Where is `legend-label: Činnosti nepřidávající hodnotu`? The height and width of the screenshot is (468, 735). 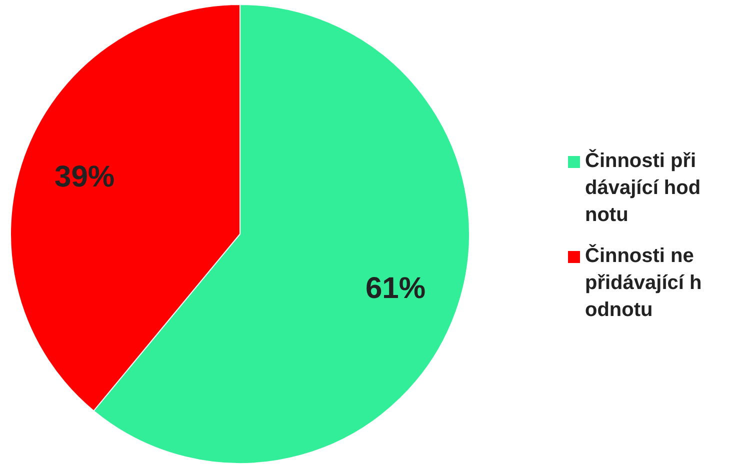 legend-label: Činnosti nepřidávající hodnotu is located at coordinates (644, 283).